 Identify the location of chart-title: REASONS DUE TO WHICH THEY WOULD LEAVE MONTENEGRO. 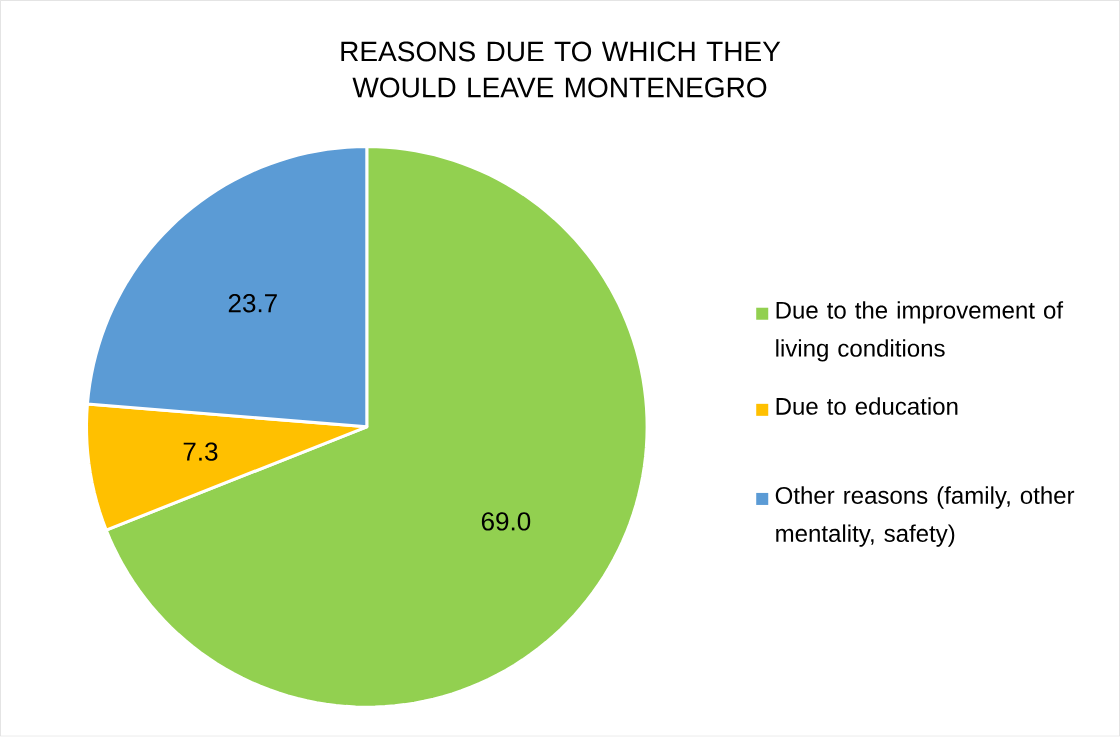
(561, 69).